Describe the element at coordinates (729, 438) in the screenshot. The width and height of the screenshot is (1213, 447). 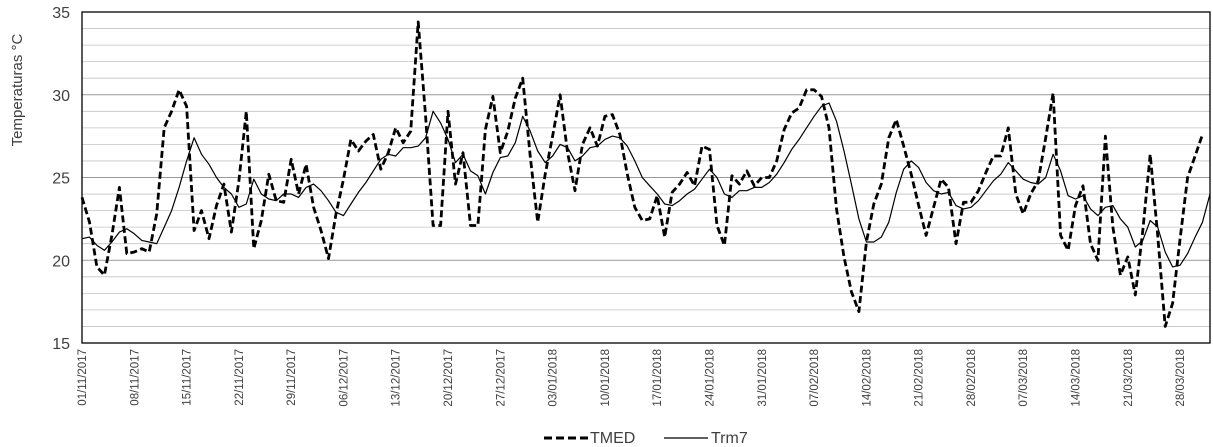
I see `legend-label-trm7: Trm7` at that location.